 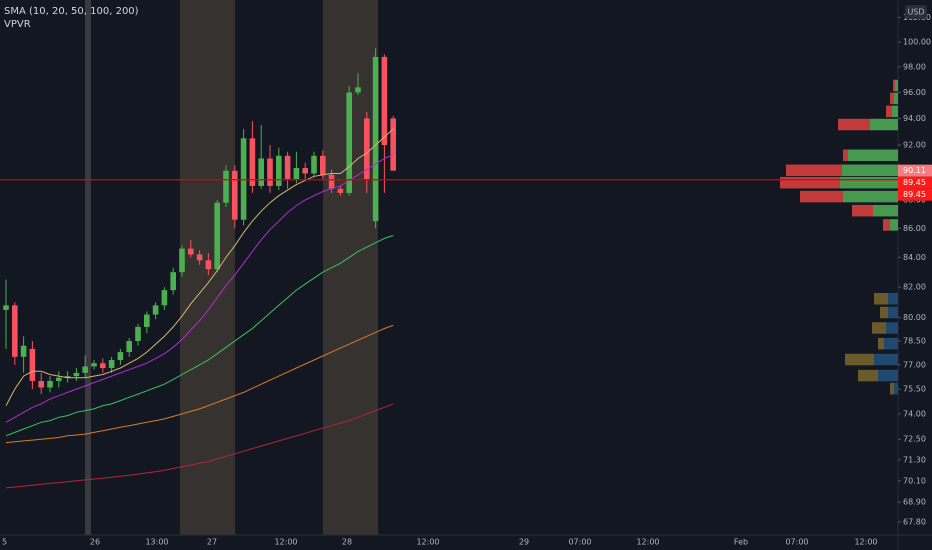 I want to click on y-tick-label: 82.00, so click(x=914, y=287).